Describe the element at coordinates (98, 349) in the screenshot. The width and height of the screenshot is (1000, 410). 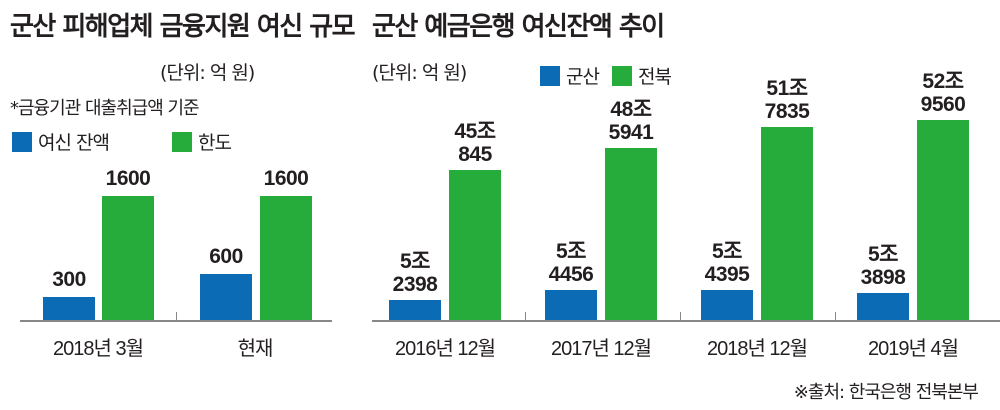
I see `x-tick-label: 2018년 3월` at that location.